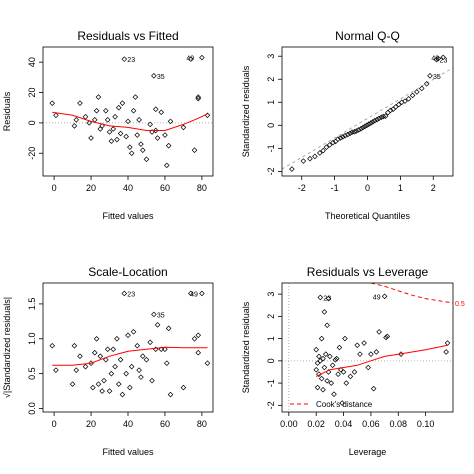  I want to click on x-tick-label: 1, so click(400, 188).